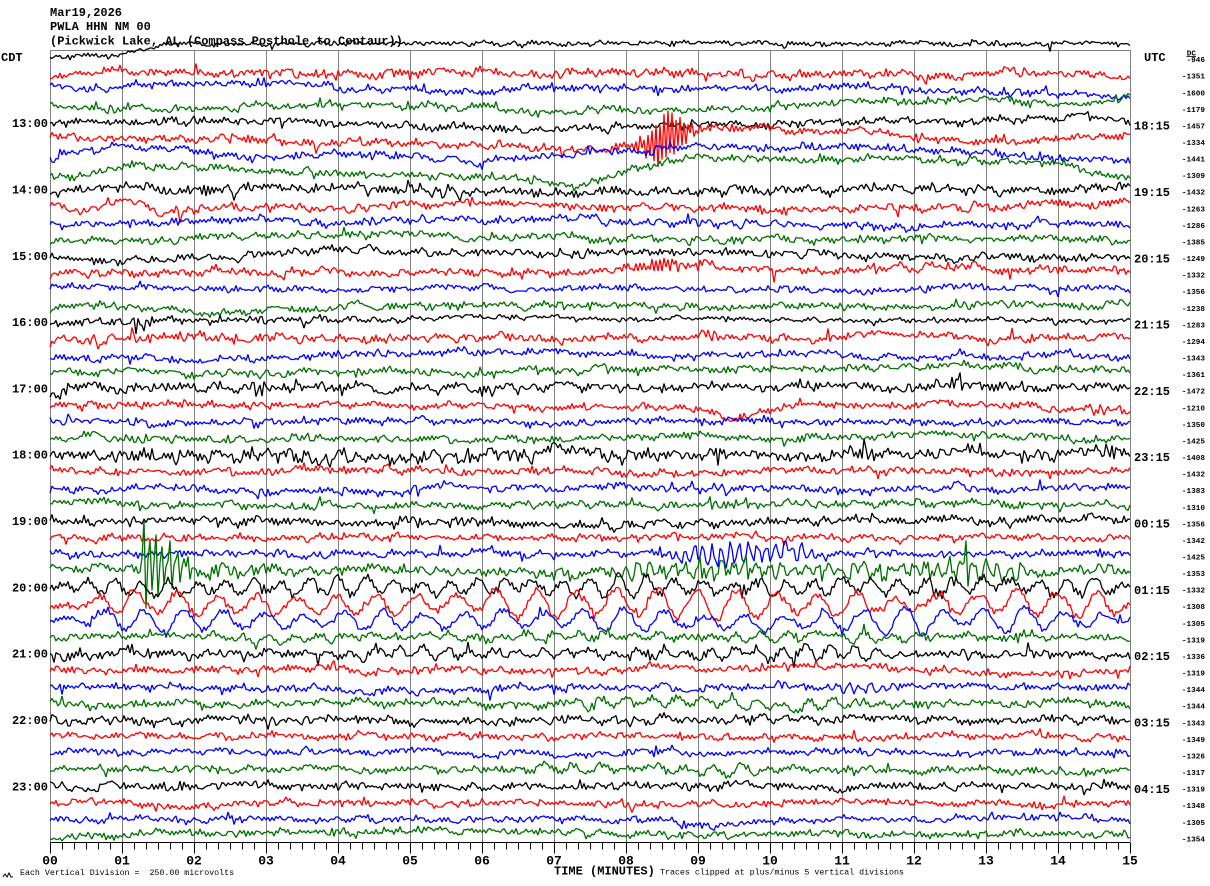  I want to click on svg-text: 00:15, so click(1152, 525).